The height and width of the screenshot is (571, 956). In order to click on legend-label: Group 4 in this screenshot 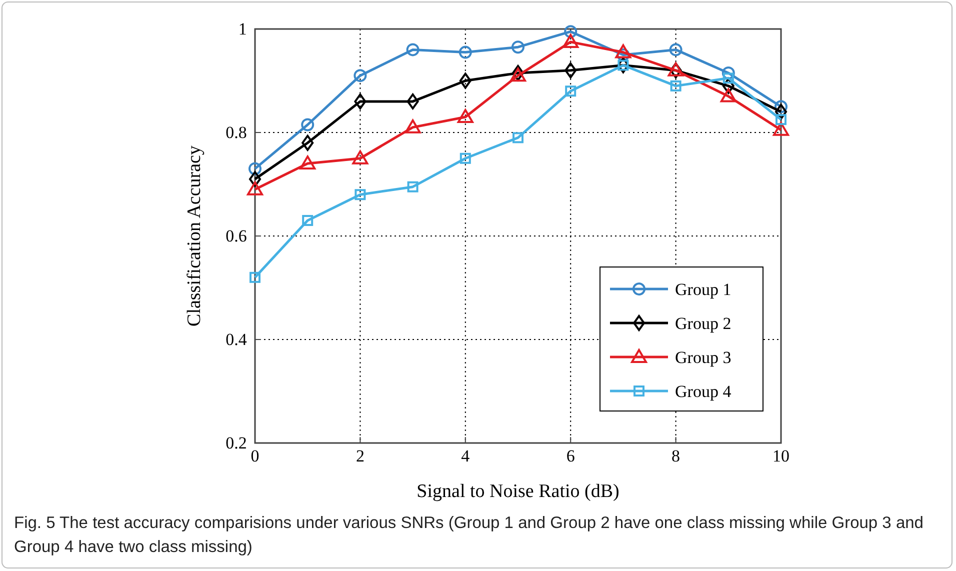, I will do `click(703, 391)`.